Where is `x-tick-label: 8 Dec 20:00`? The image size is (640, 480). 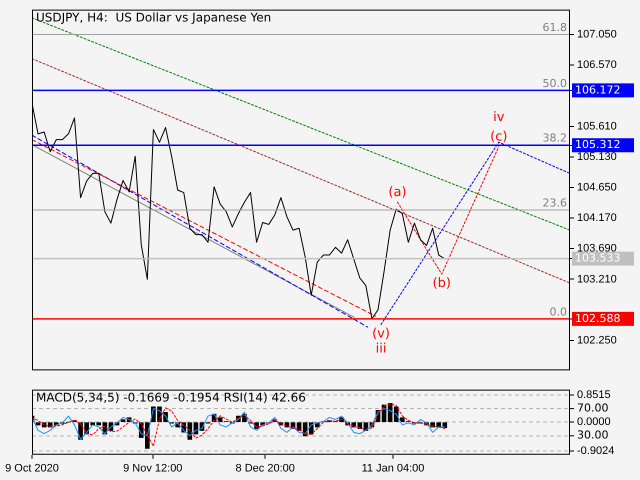
x-tick-label: 8 Dec 20:00 is located at coordinates (265, 468).